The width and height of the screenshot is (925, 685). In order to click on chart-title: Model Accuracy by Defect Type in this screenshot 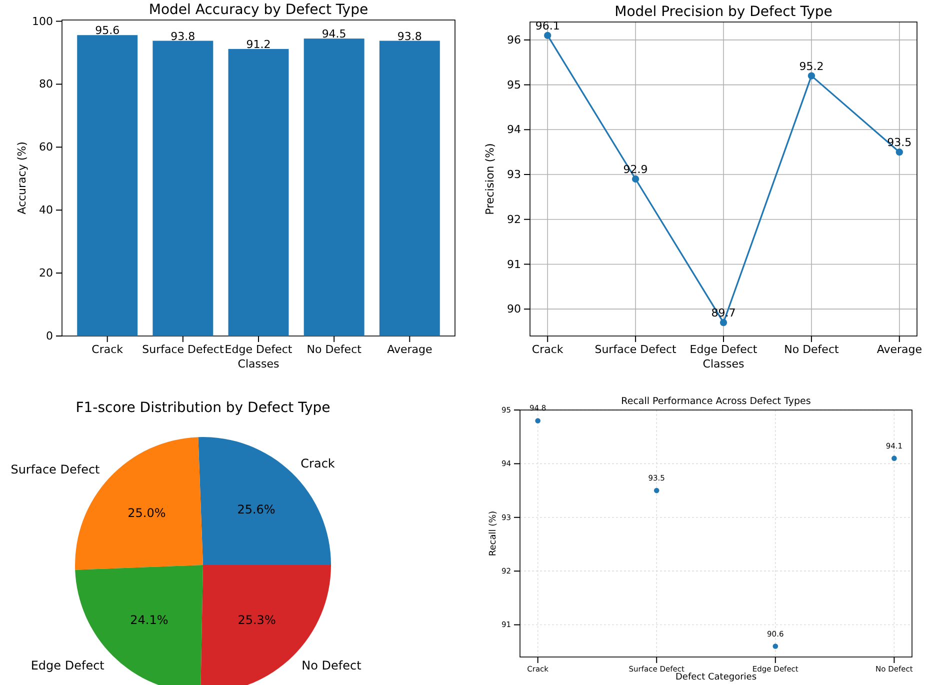, I will do `click(258, 10)`.